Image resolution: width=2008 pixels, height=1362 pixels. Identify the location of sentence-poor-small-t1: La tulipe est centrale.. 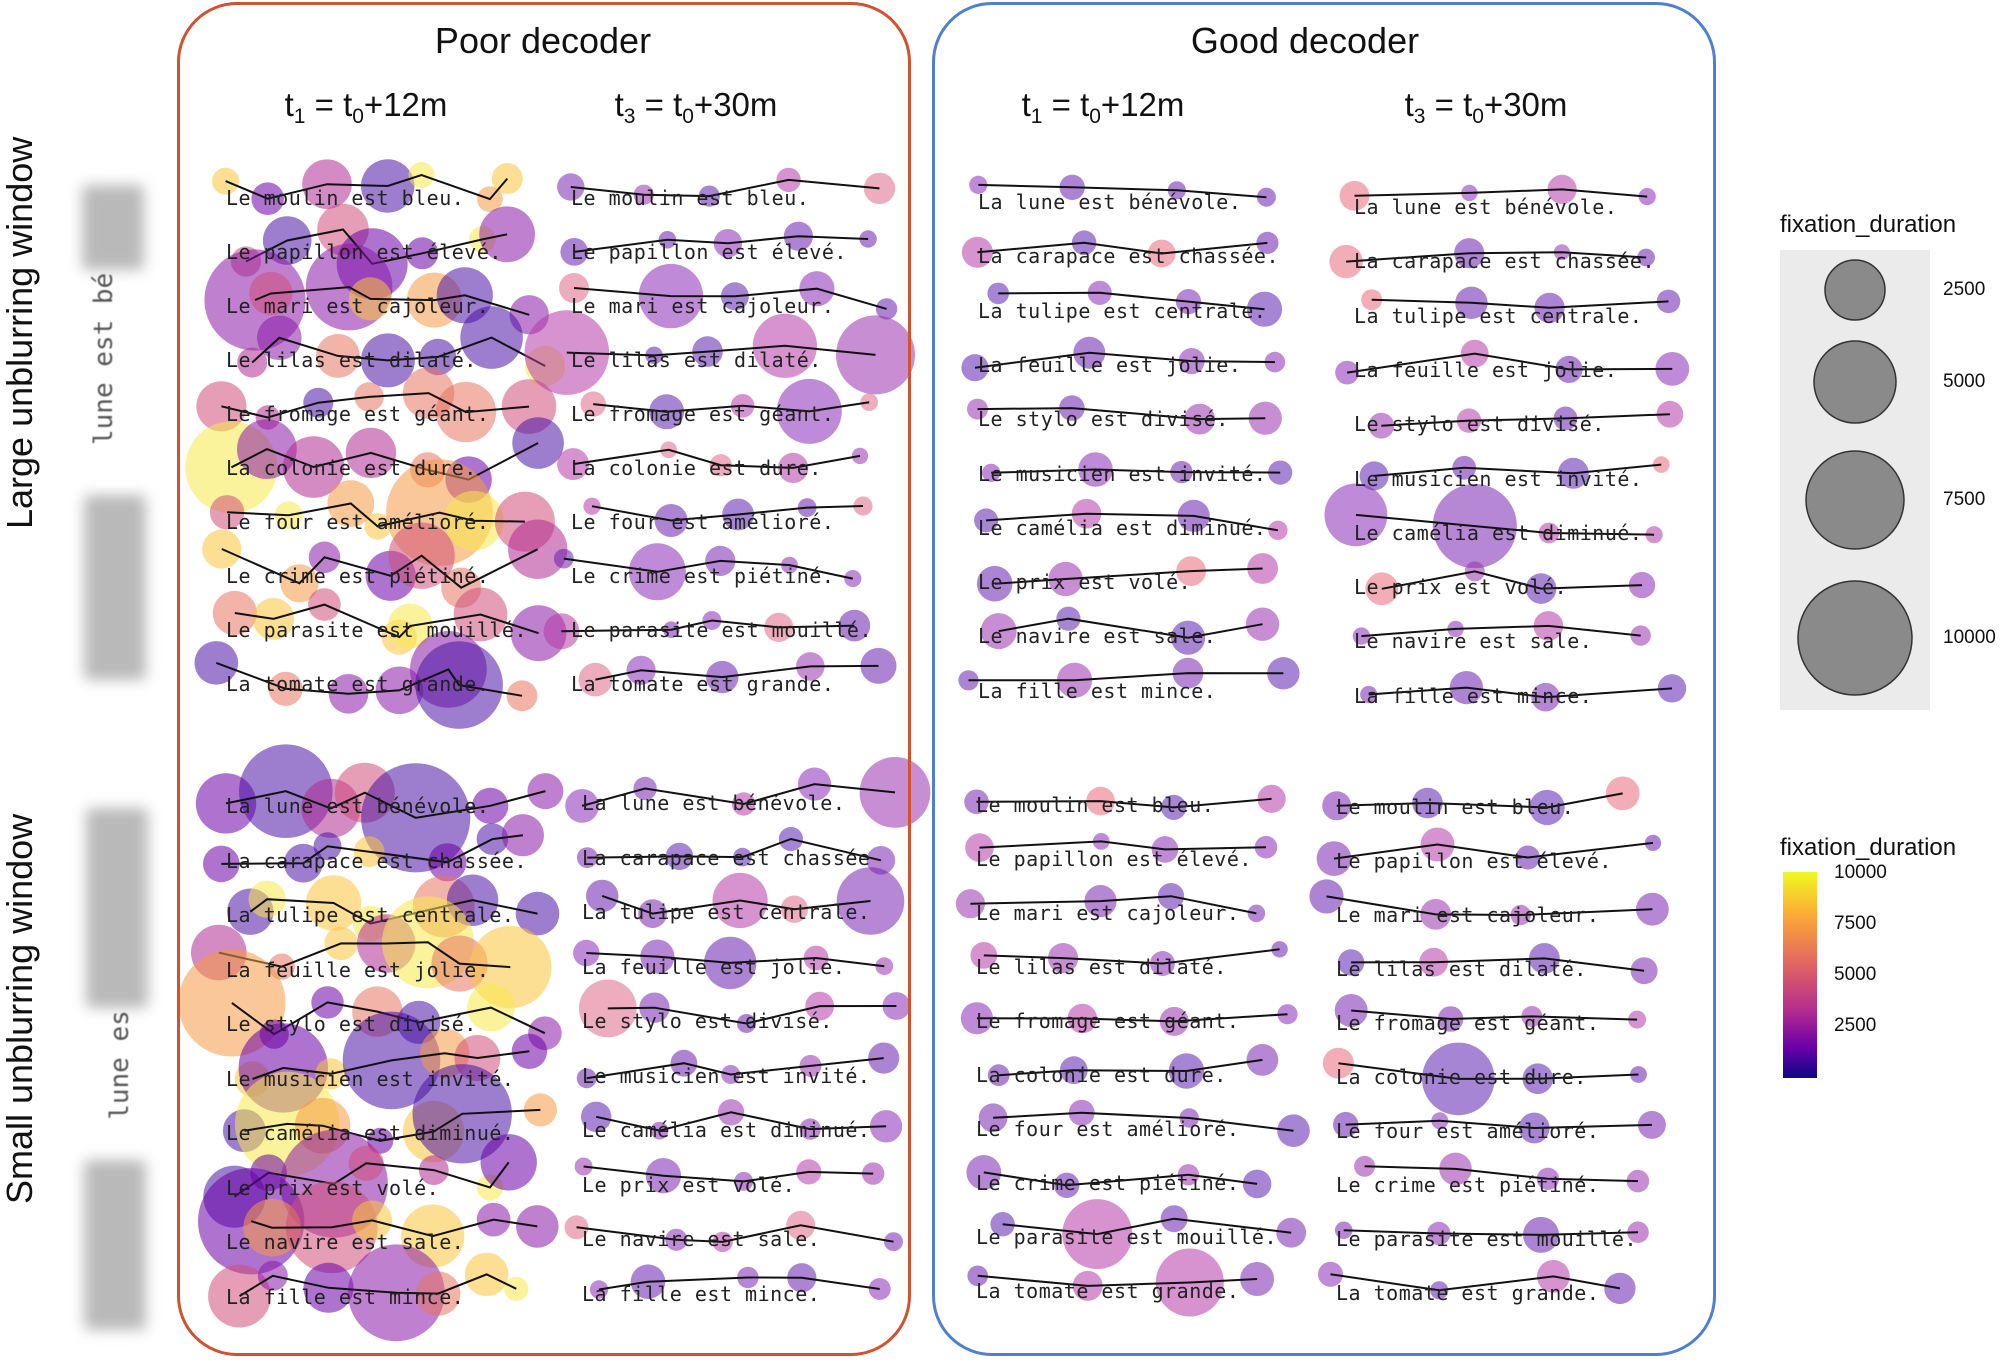
(370, 915).